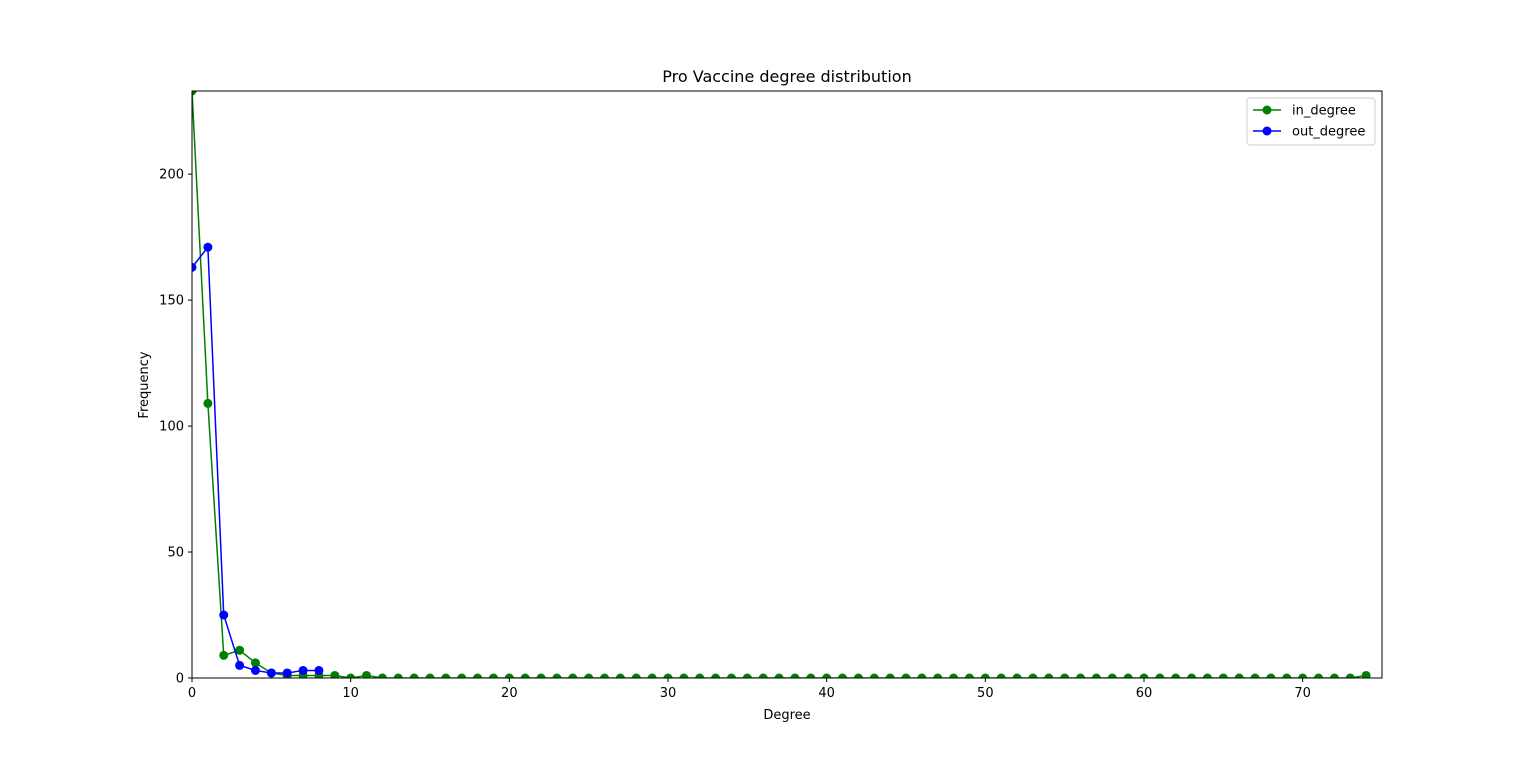 Image resolution: width=1536 pixels, height=762 pixels. I want to click on in_degree-legend-marker, so click(1267, 110).